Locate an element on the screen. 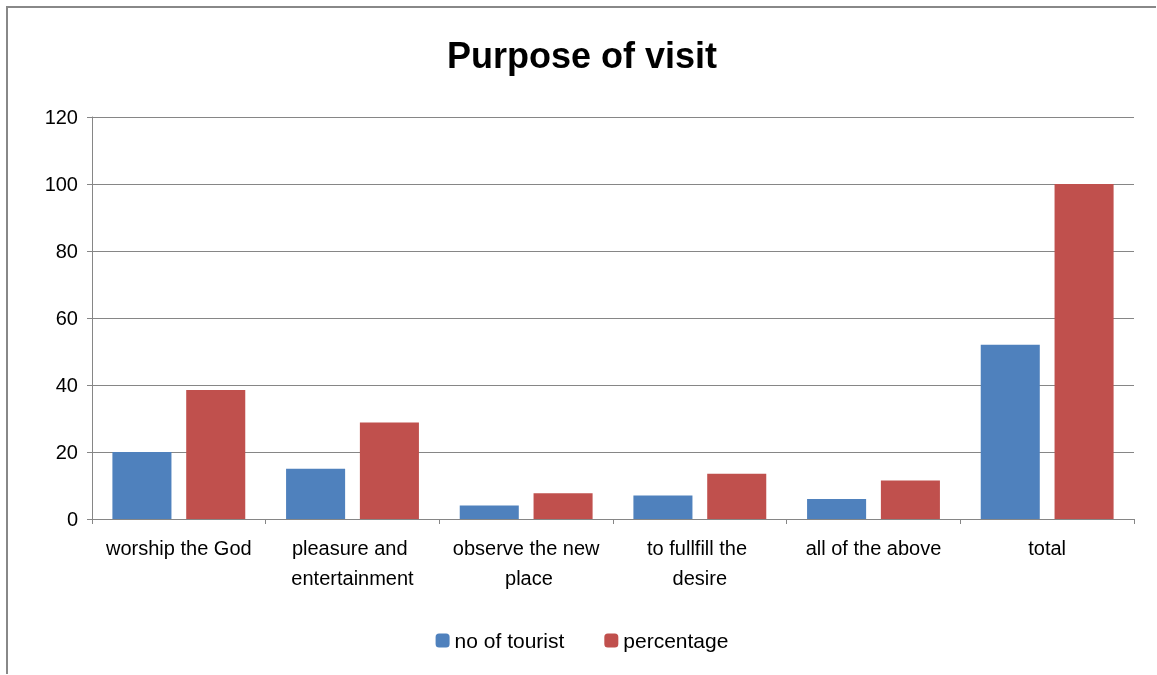 The image size is (1157, 675). x-tick-label: to fullfill the desire is located at coordinates (700, 563).